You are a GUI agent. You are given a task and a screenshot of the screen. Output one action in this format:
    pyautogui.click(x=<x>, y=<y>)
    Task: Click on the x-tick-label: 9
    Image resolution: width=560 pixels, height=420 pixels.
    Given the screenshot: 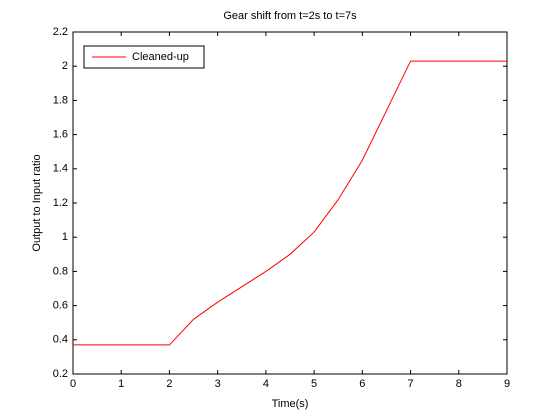 What is the action you would take?
    pyautogui.click(x=507, y=384)
    